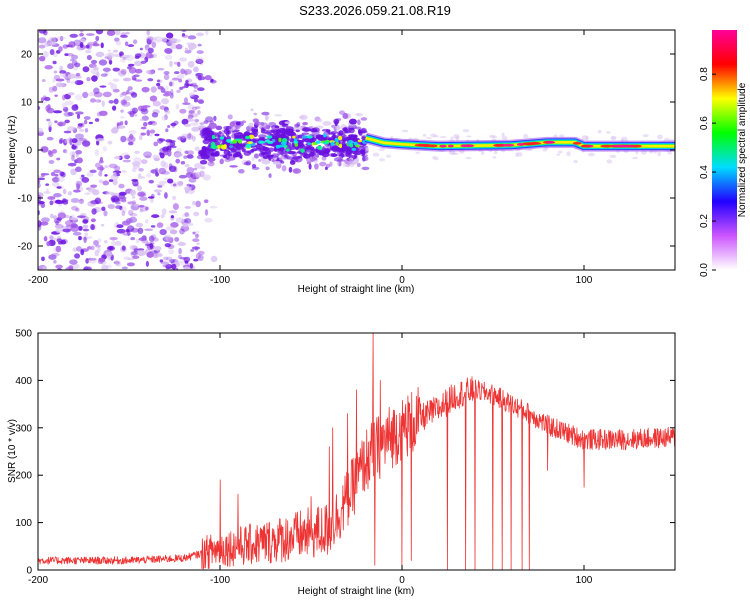 The height and width of the screenshot is (600, 750). I want to click on spectrogram-xlabel: Height of straight line (km), so click(356, 289).